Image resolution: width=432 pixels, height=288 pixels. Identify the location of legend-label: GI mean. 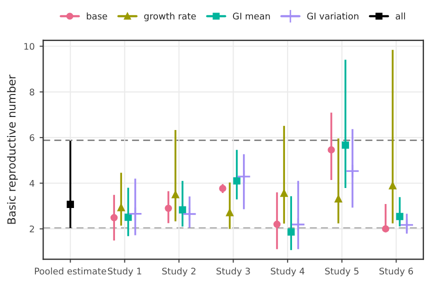
(251, 16).